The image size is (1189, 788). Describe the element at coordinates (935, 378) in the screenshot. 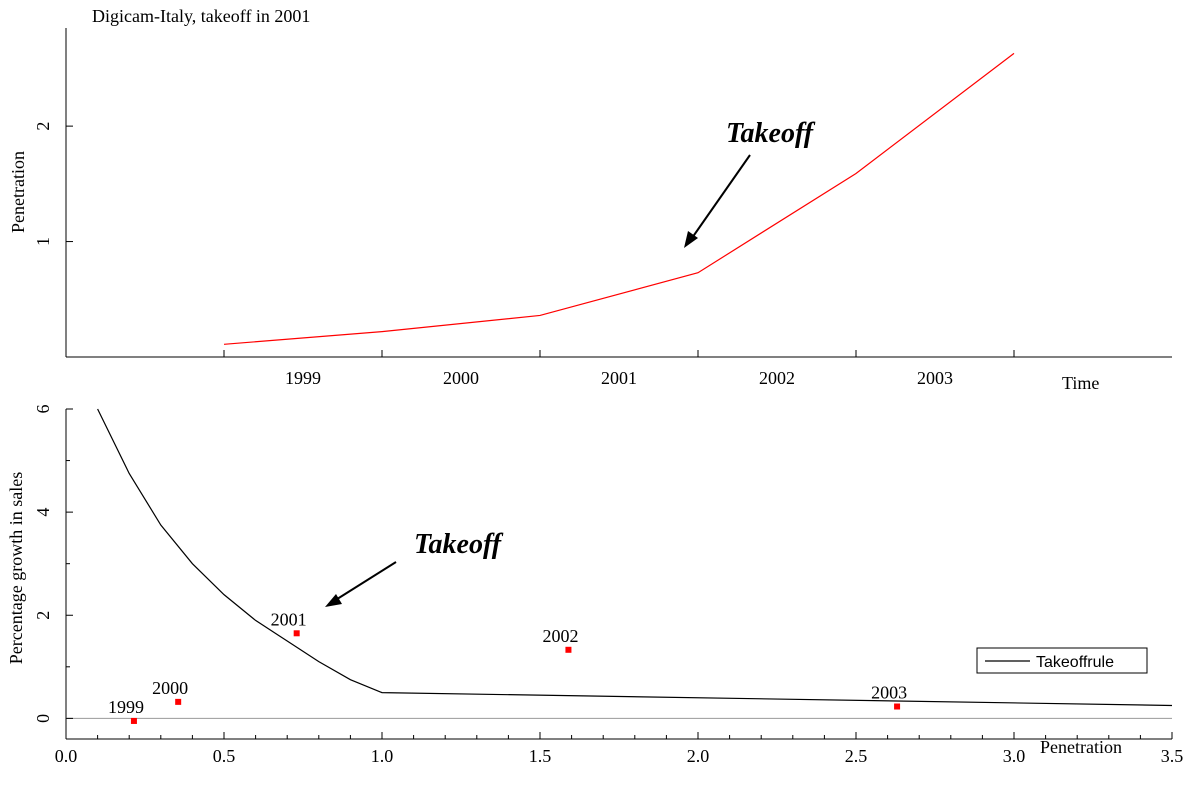

I see `x-tick-label: 2003` at that location.